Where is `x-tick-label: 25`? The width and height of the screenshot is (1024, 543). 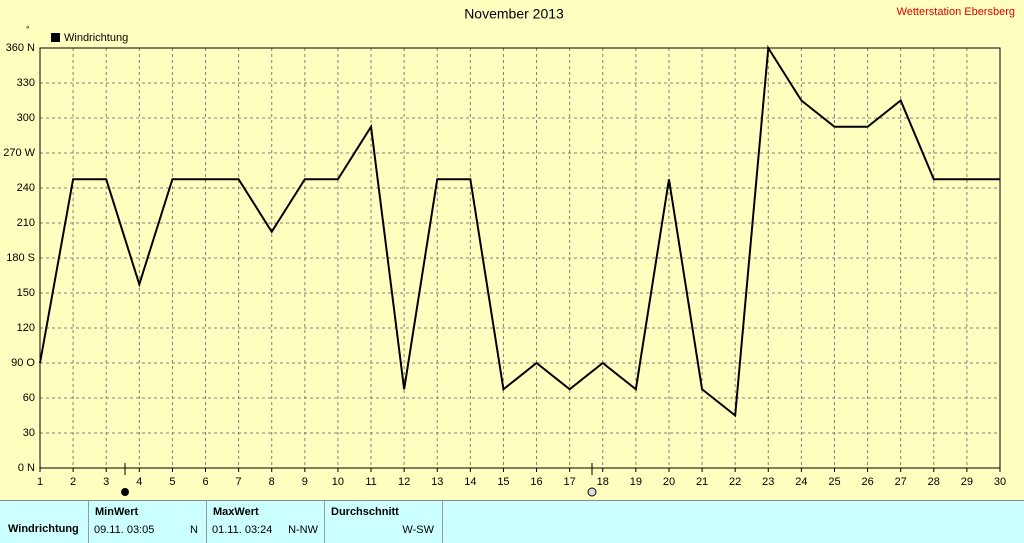
x-tick-label: 25 is located at coordinates (834, 482).